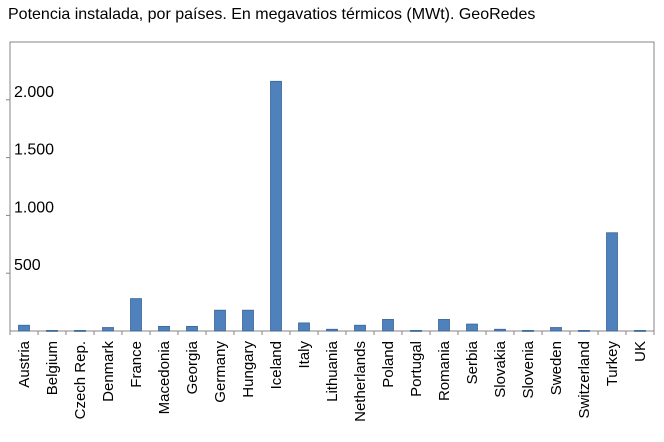  What do you see at coordinates (30, 179) in the screenshot?
I see `y-axis-ticks: 500 1.000 1.500 2.000` at bounding box center [30, 179].